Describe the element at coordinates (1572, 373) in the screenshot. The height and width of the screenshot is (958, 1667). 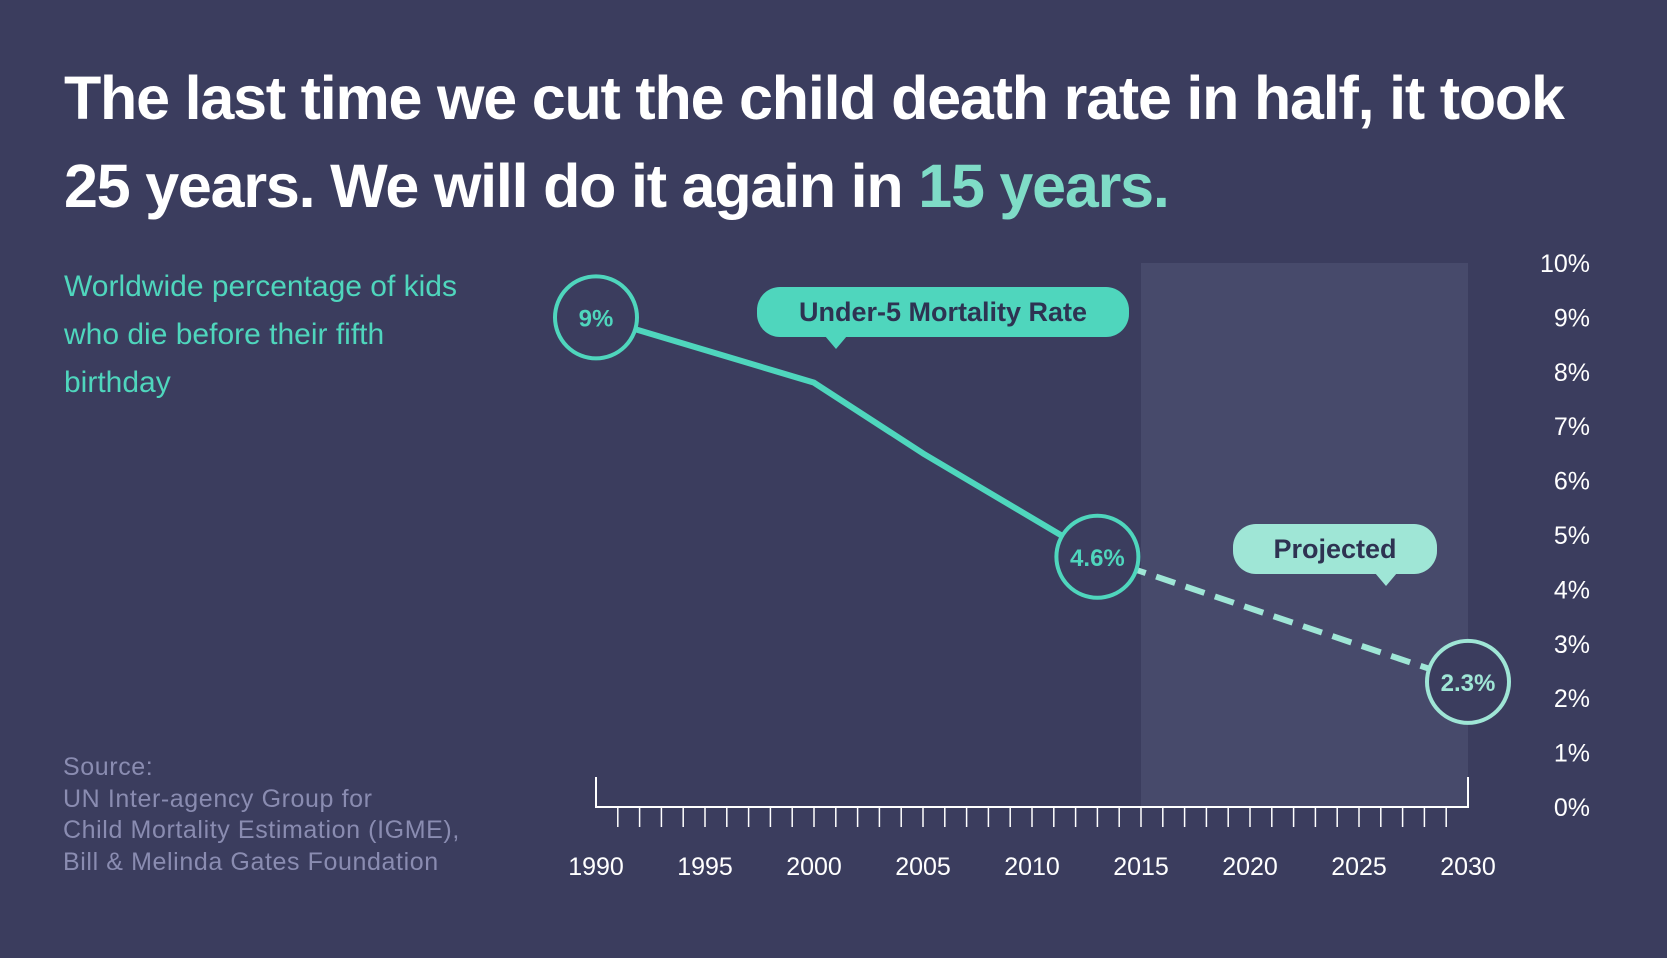
I see `y-tick-label: 8%` at that location.